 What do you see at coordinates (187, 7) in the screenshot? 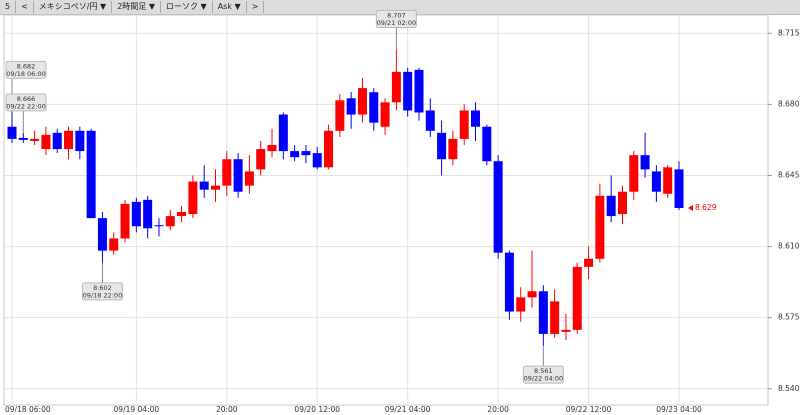
I see `toolbar-button: ローソク ▼` at bounding box center [187, 7].